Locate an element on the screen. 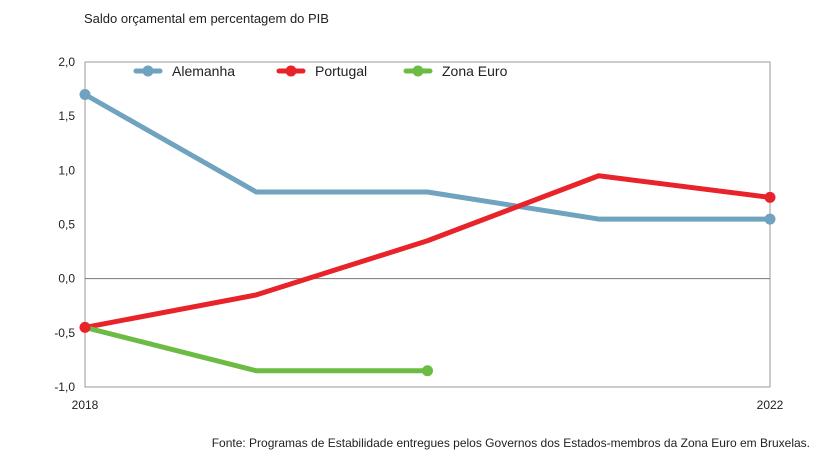 The height and width of the screenshot is (460, 817). legend: Alemanha Portugal Zona Euro is located at coordinates (320, 71).